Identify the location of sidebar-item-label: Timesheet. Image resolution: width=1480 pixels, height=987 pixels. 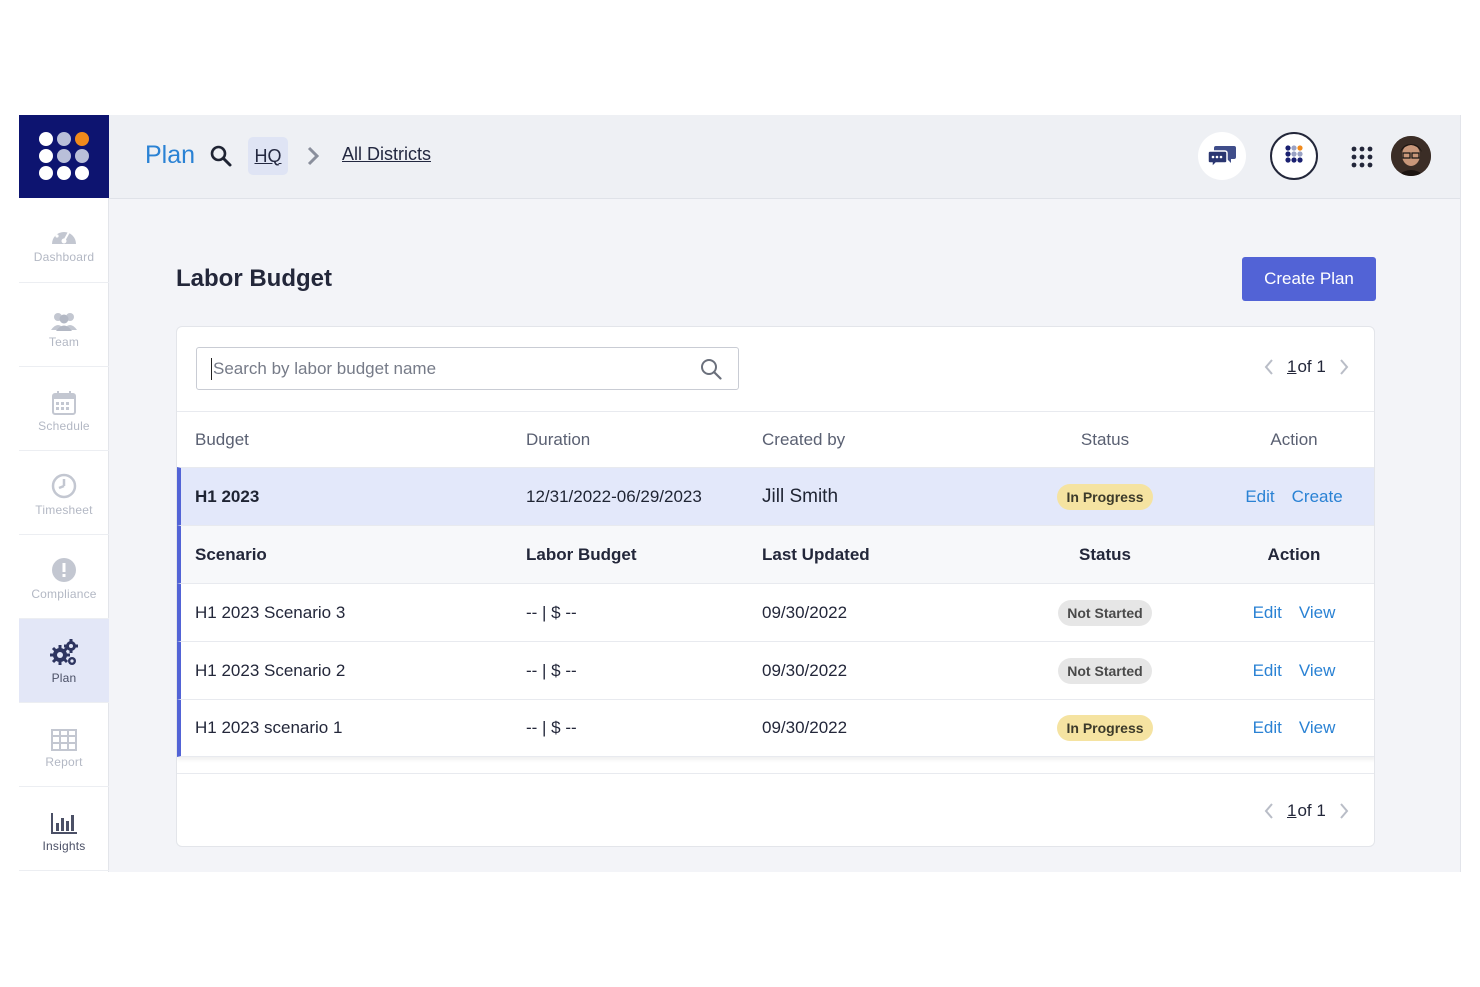
(64, 509).